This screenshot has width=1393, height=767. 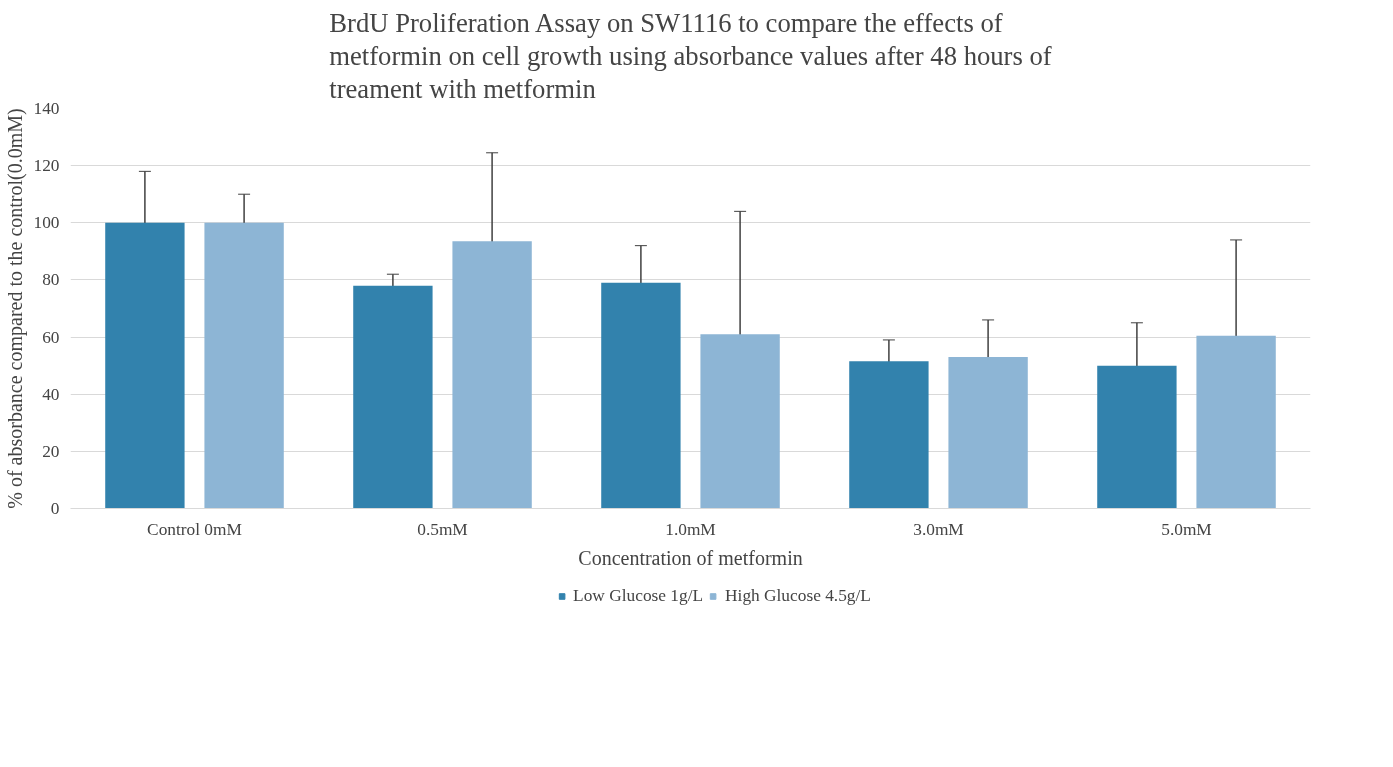 What do you see at coordinates (690, 557) in the screenshot?
I see `x-axis-title: Concentration of metformin` at bounding box center [690, 557].